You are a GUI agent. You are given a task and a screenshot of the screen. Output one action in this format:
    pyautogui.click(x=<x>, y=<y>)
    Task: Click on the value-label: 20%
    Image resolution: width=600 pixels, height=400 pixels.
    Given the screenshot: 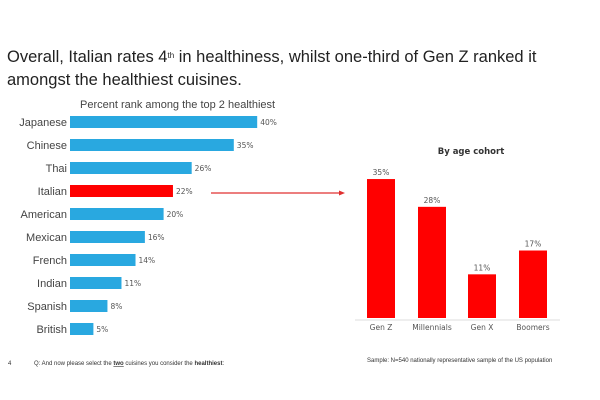 What is the action you would take?
    pyautogui.click(x=175, y=214)
    